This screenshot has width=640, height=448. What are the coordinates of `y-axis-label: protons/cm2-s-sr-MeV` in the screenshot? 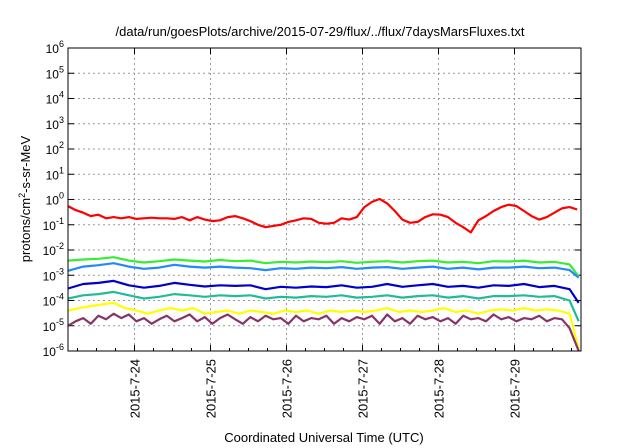 It's located at (25, 198).